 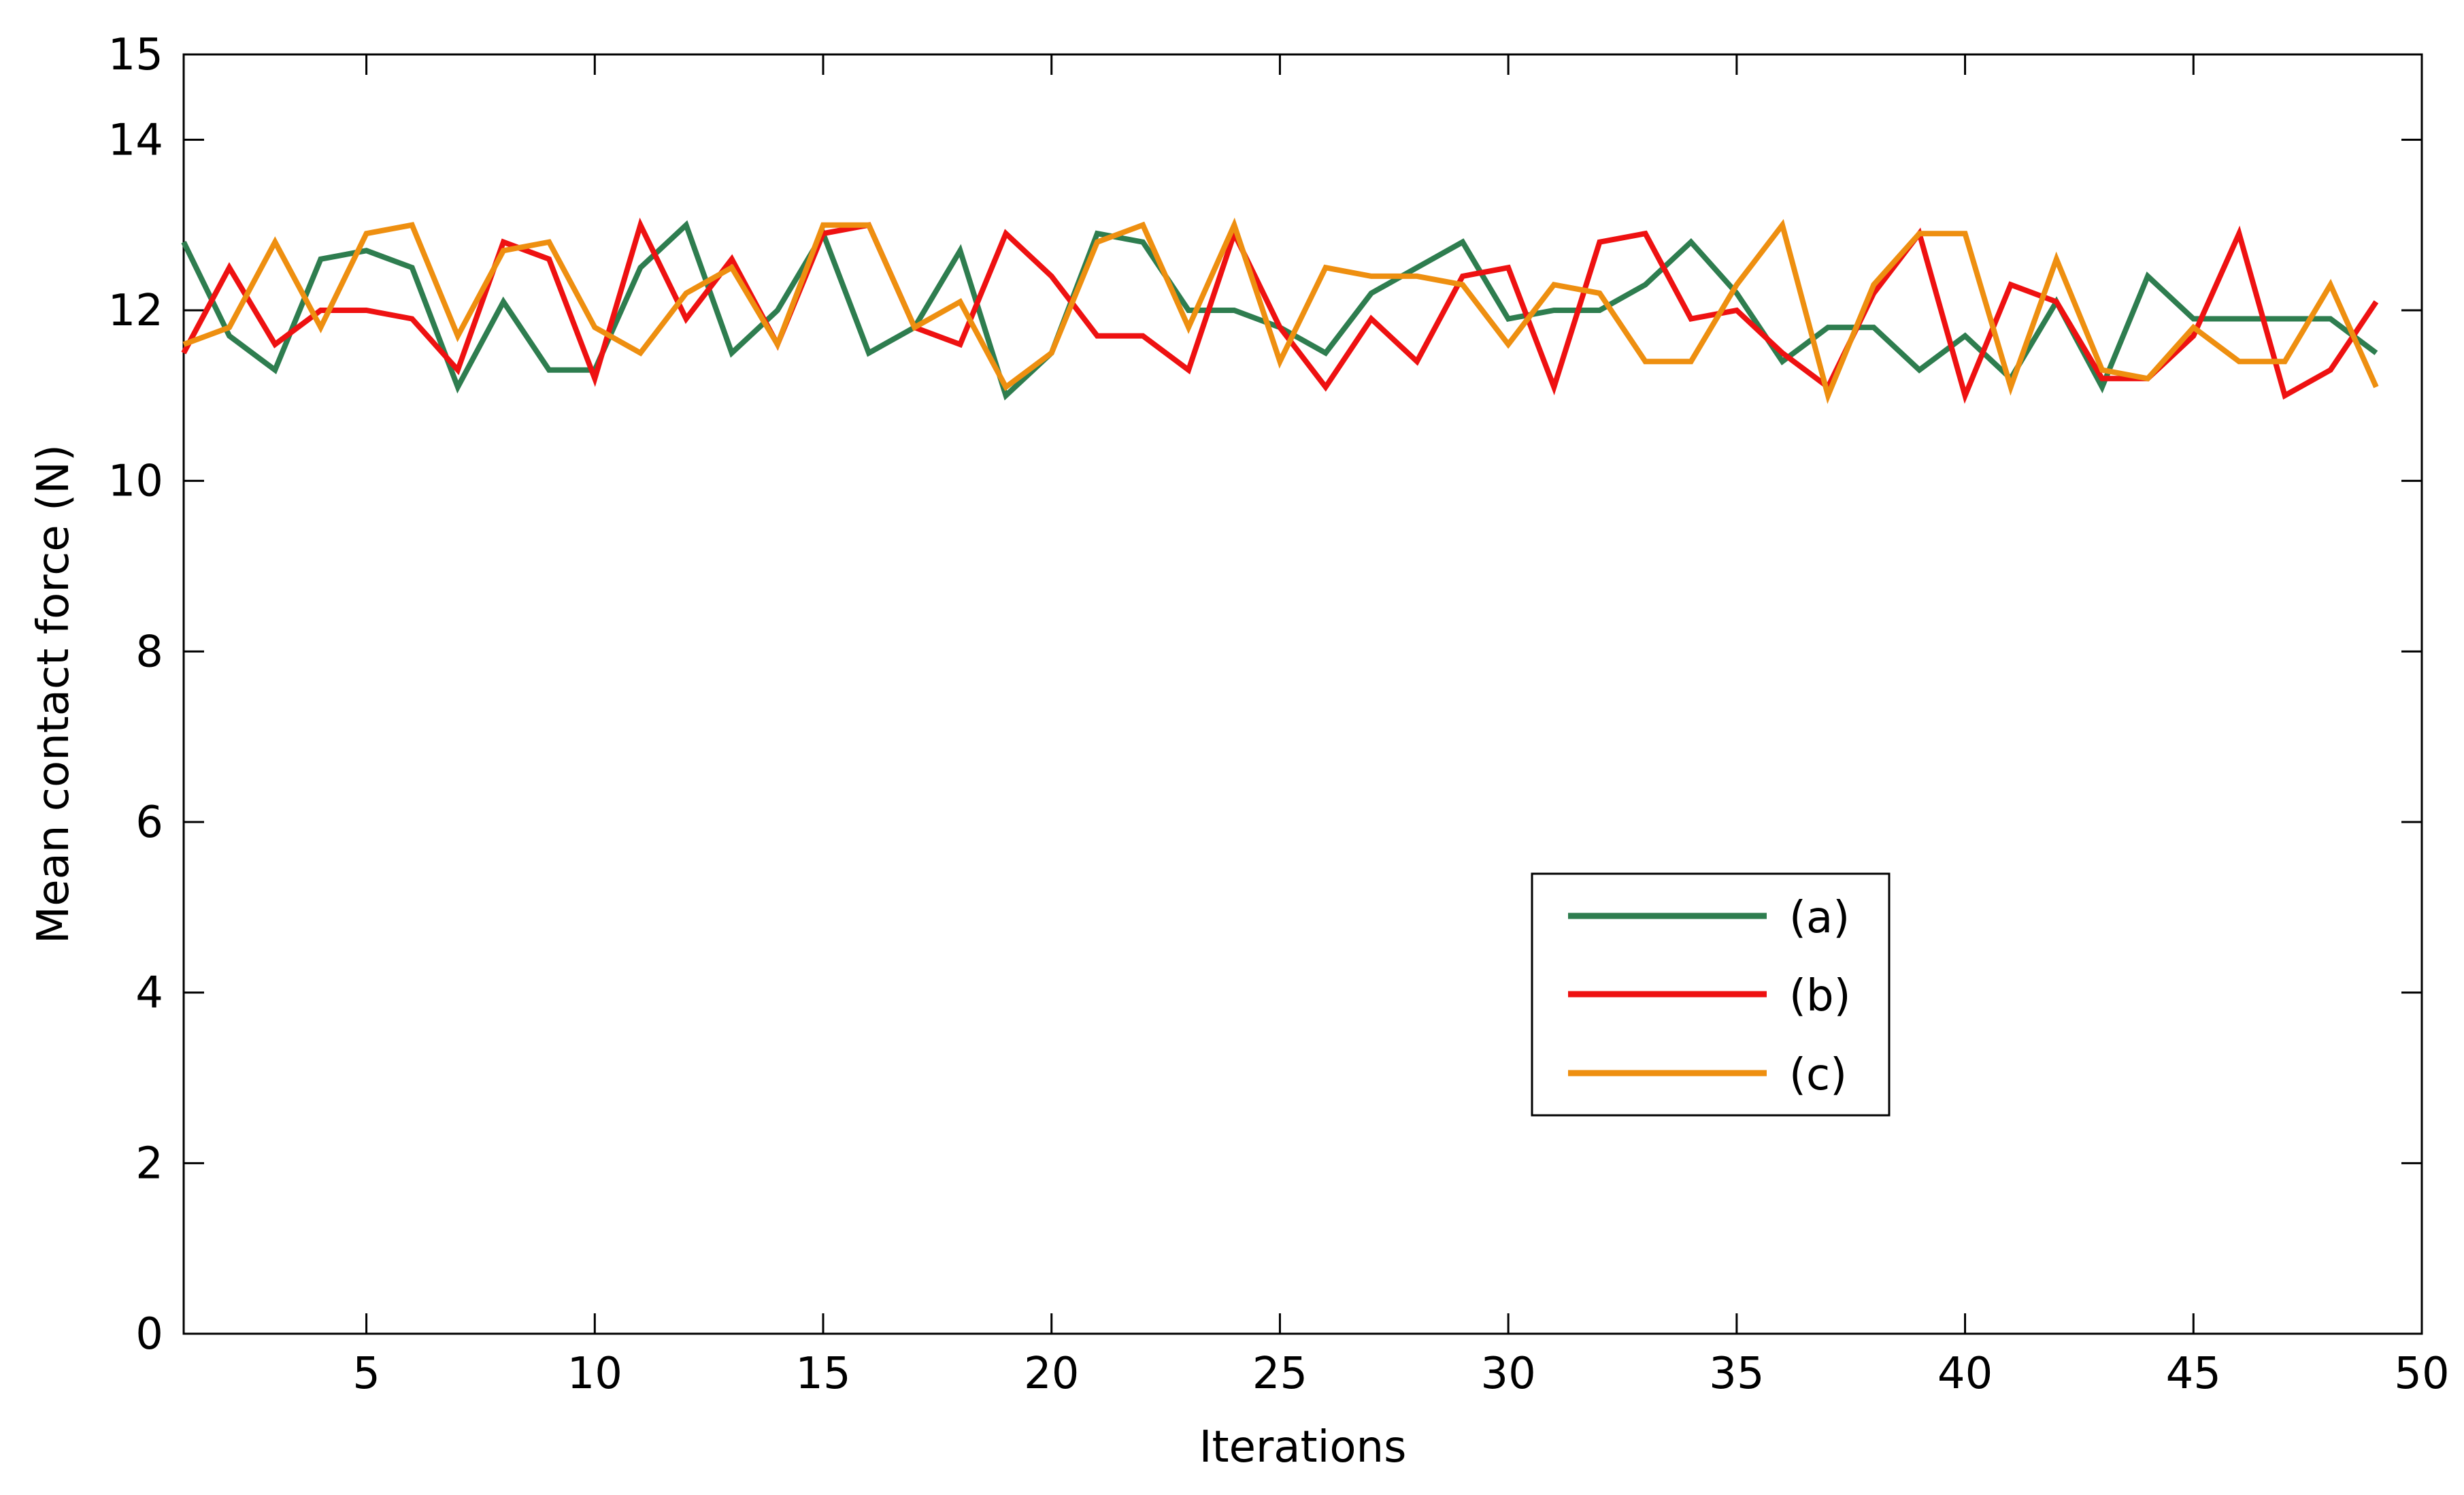 I want to click on x-tick-label: 50, so click(x=2421, y=1374).